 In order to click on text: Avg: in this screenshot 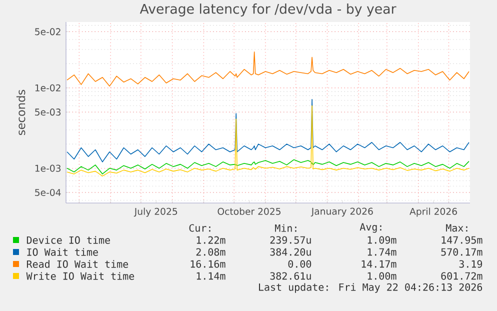, I will do `click(371, 228)`.